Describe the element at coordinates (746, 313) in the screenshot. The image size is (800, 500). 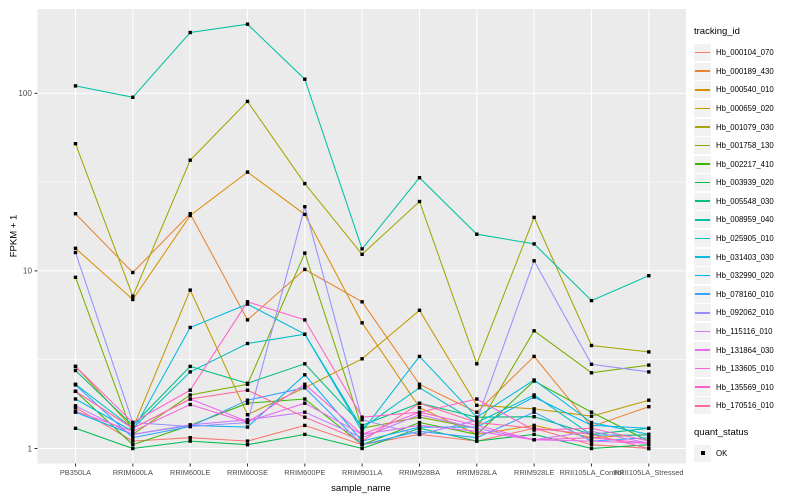
I see `legend-item-Hb_092062_010: Hb_092062_010` at that location.